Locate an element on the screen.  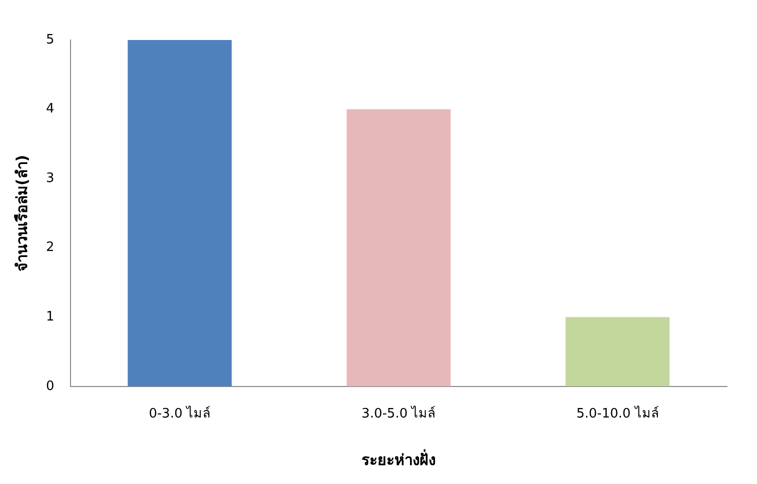
x-tick-label: 3.0-5.0 ไมล์ is located at coordinates (399, 414).